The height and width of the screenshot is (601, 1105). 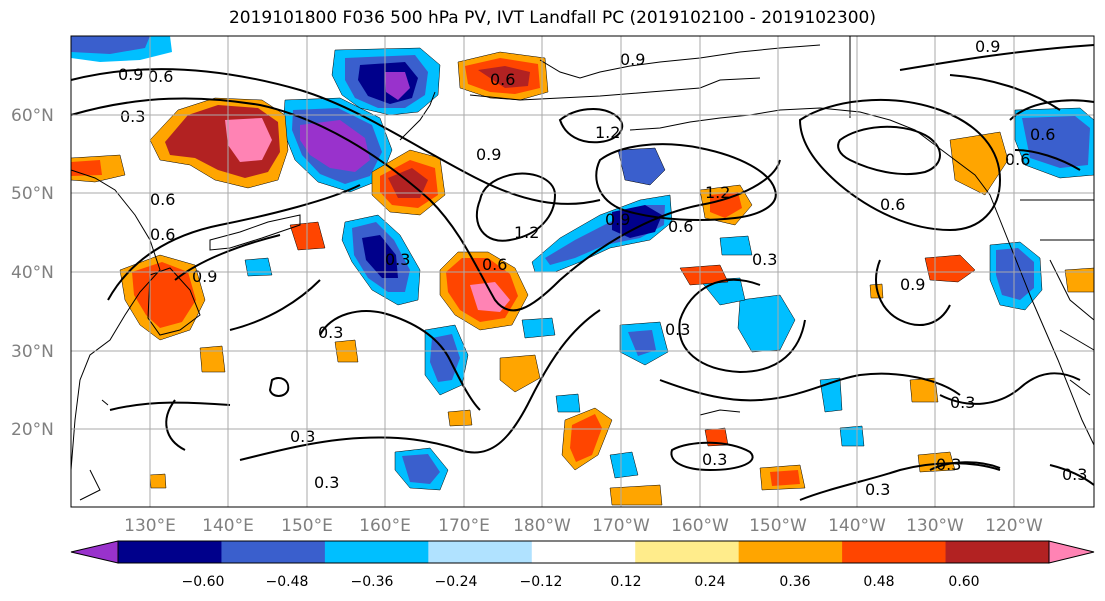 I want to click on blue-anomaly-topleft, so click(x=121, y=49).